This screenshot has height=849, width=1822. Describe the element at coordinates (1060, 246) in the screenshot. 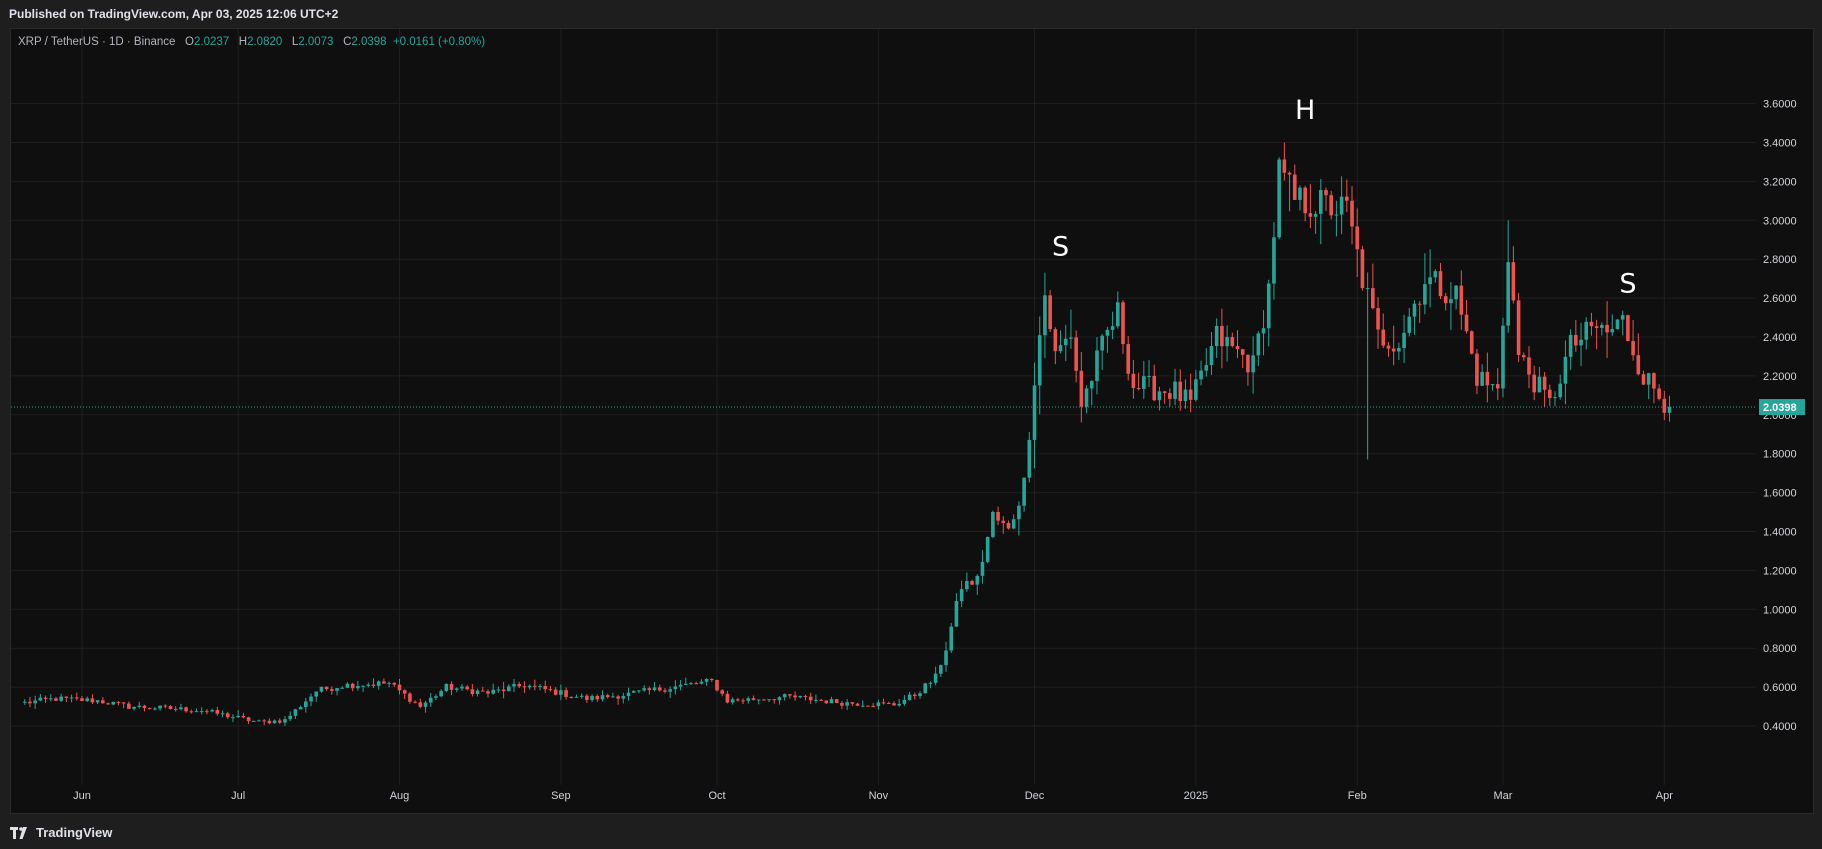

I see `pattern-label: S` at that location.